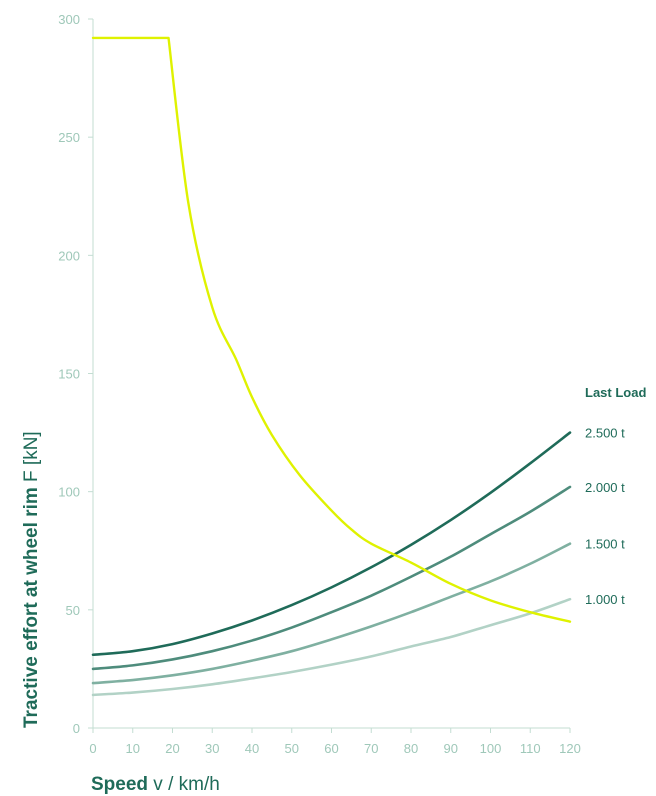 This screenshot has width=656, height=796. Describe the element at coordinates (76, 728) in the screenshot. I see `y-tick-label: 0` at that location.